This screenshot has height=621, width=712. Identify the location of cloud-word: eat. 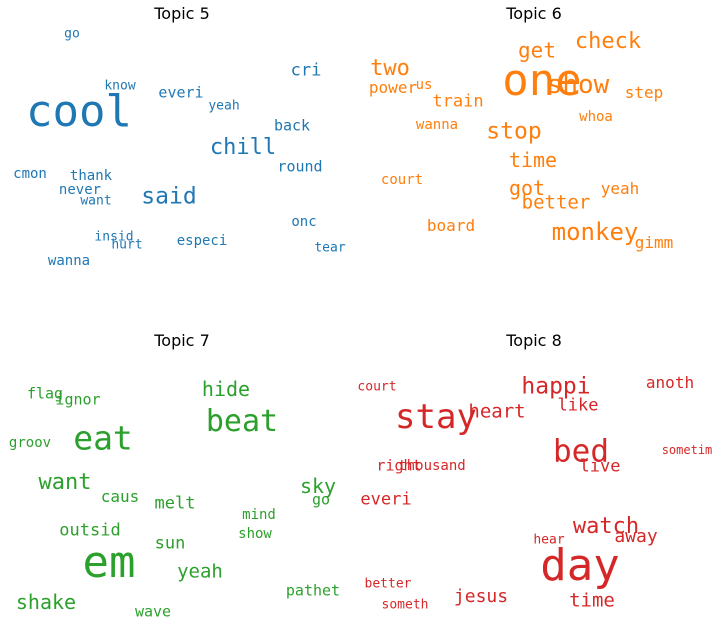
(103, 438).